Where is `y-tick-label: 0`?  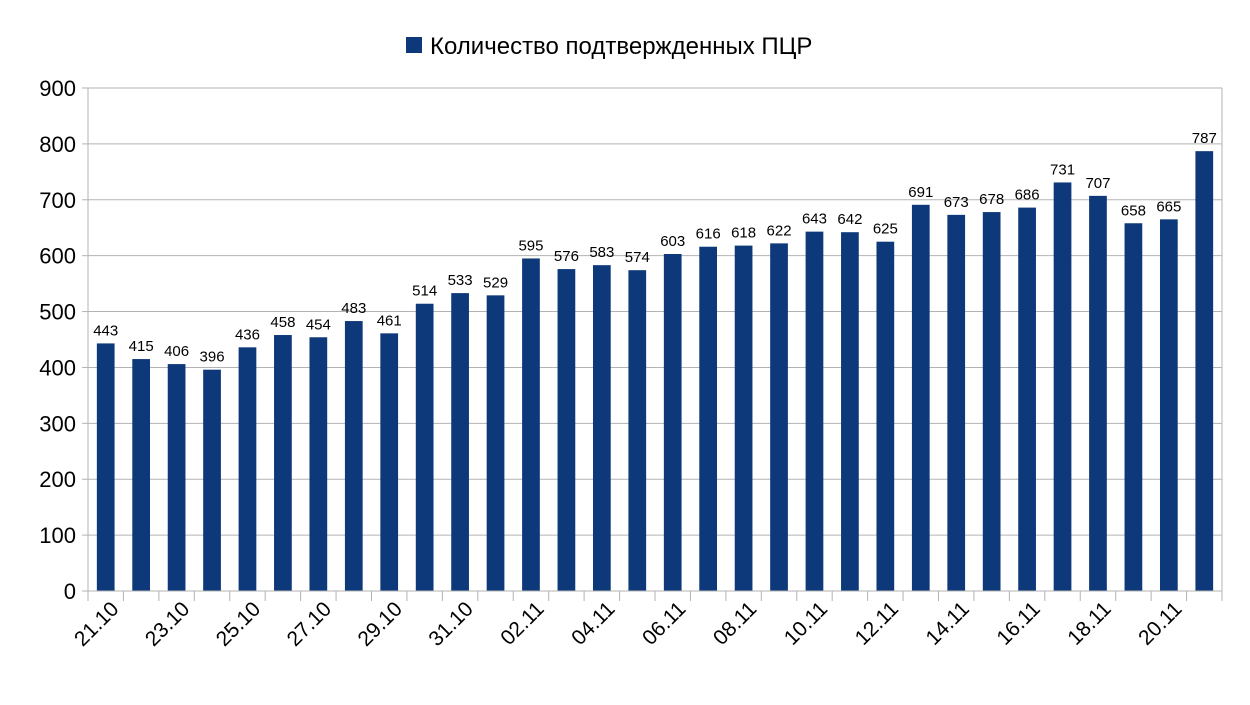
y-tick-label: 0 is located at coordinates (70, 591).